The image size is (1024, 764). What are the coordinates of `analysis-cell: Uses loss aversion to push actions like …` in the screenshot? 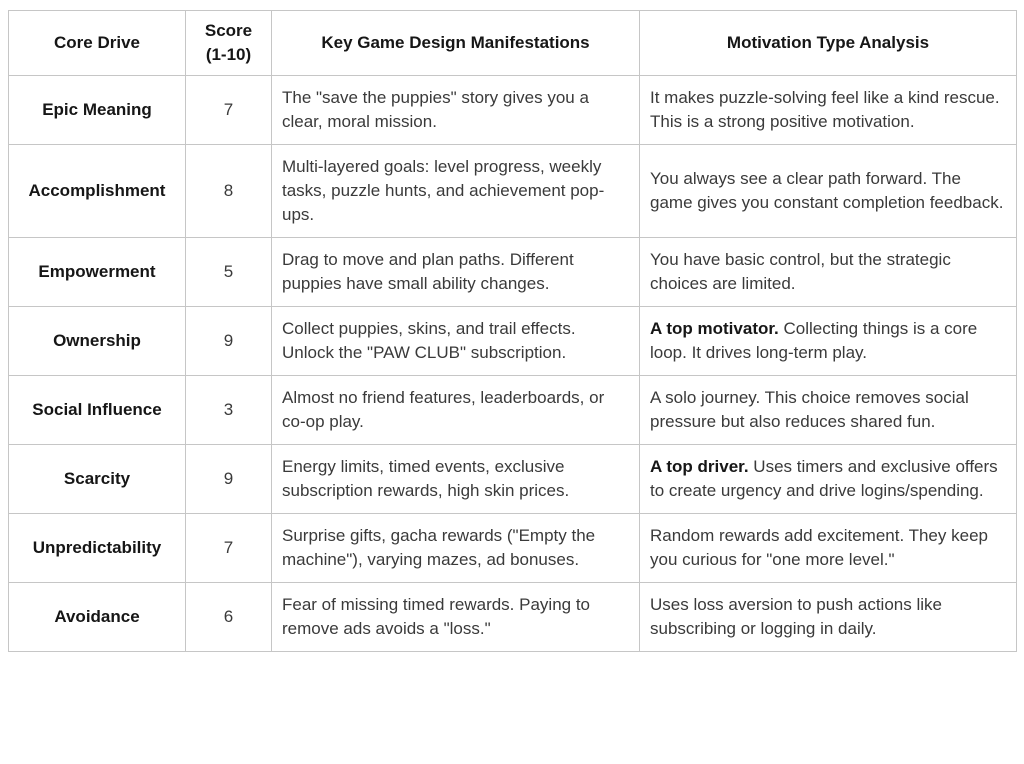 It's located at (828, 617).